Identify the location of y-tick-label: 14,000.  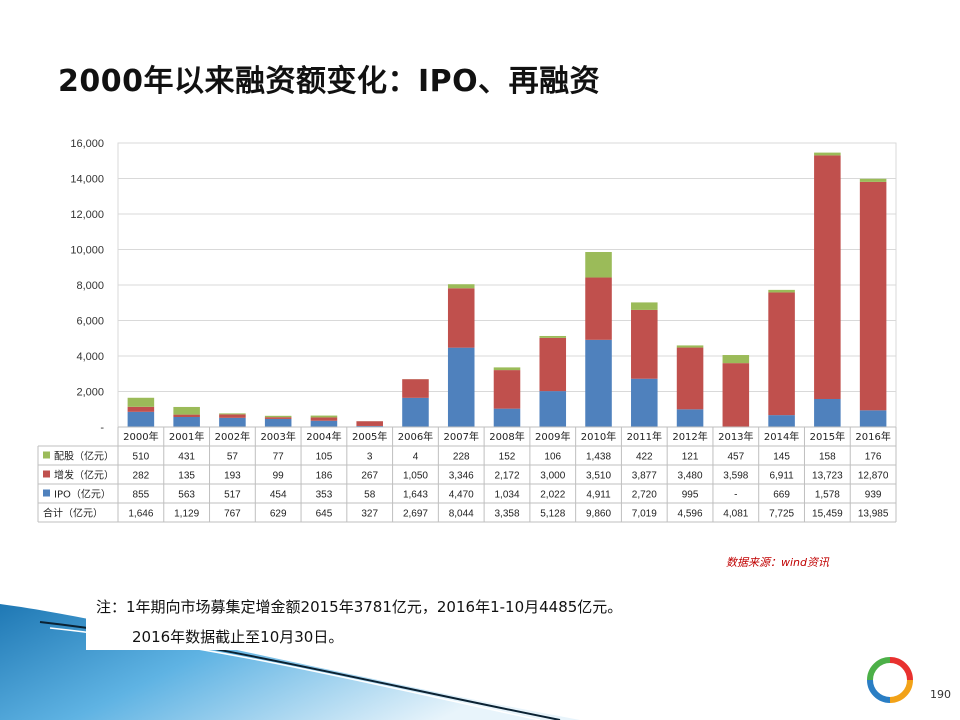
(87, 180).